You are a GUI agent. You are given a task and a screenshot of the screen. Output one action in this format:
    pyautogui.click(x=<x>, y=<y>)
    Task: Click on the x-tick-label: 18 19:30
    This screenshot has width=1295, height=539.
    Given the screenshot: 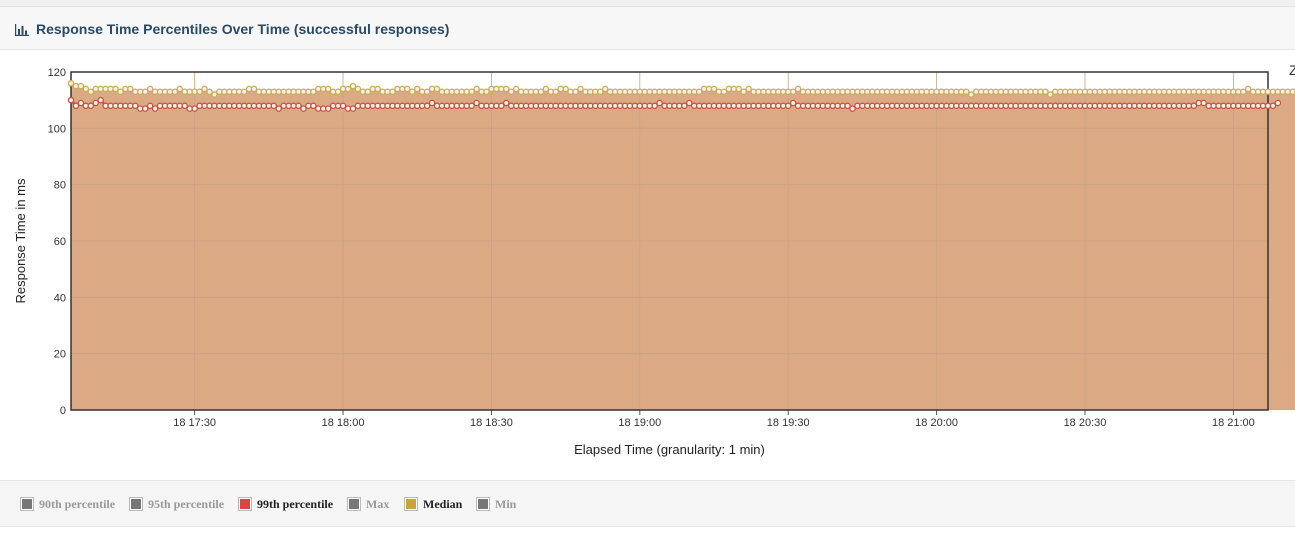 What is the action you would take?
    pyautogui.click(x=788, y=423)
    